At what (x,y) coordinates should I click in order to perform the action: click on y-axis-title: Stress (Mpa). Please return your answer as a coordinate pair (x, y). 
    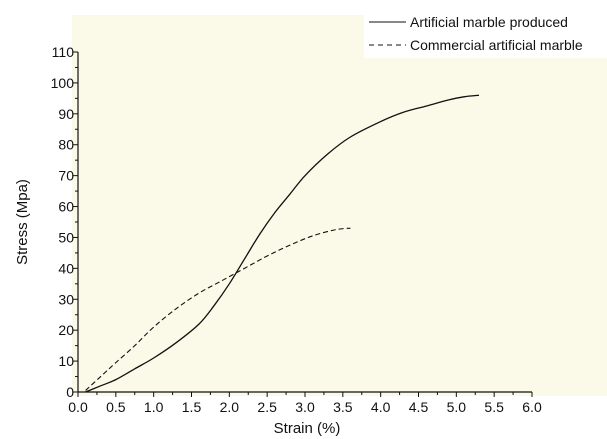
    Looking at the image, I should click on (22, 222).